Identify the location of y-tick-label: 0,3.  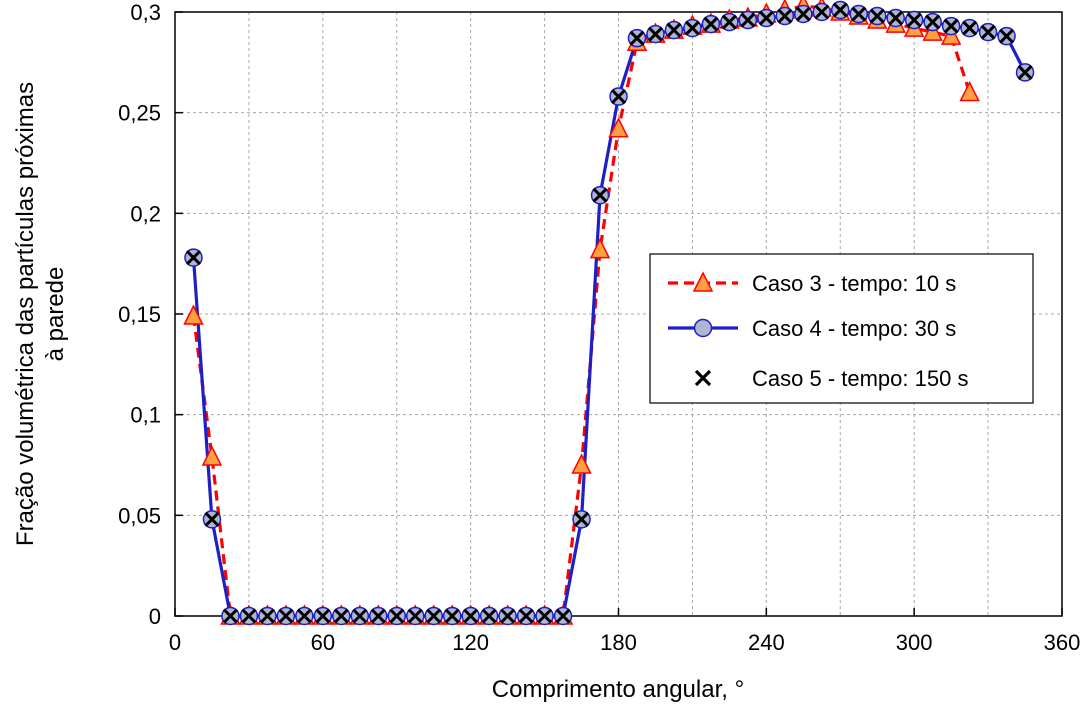
(145, 12).